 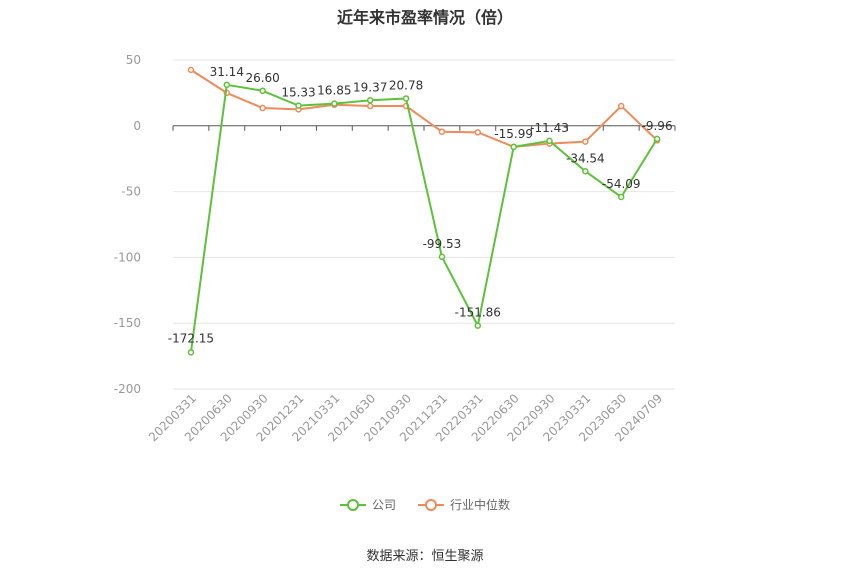 What do you see at coordinates (334, 91) in the screenshot?
I see `company-data-label: 16.85` at bounding box center [334, 91].